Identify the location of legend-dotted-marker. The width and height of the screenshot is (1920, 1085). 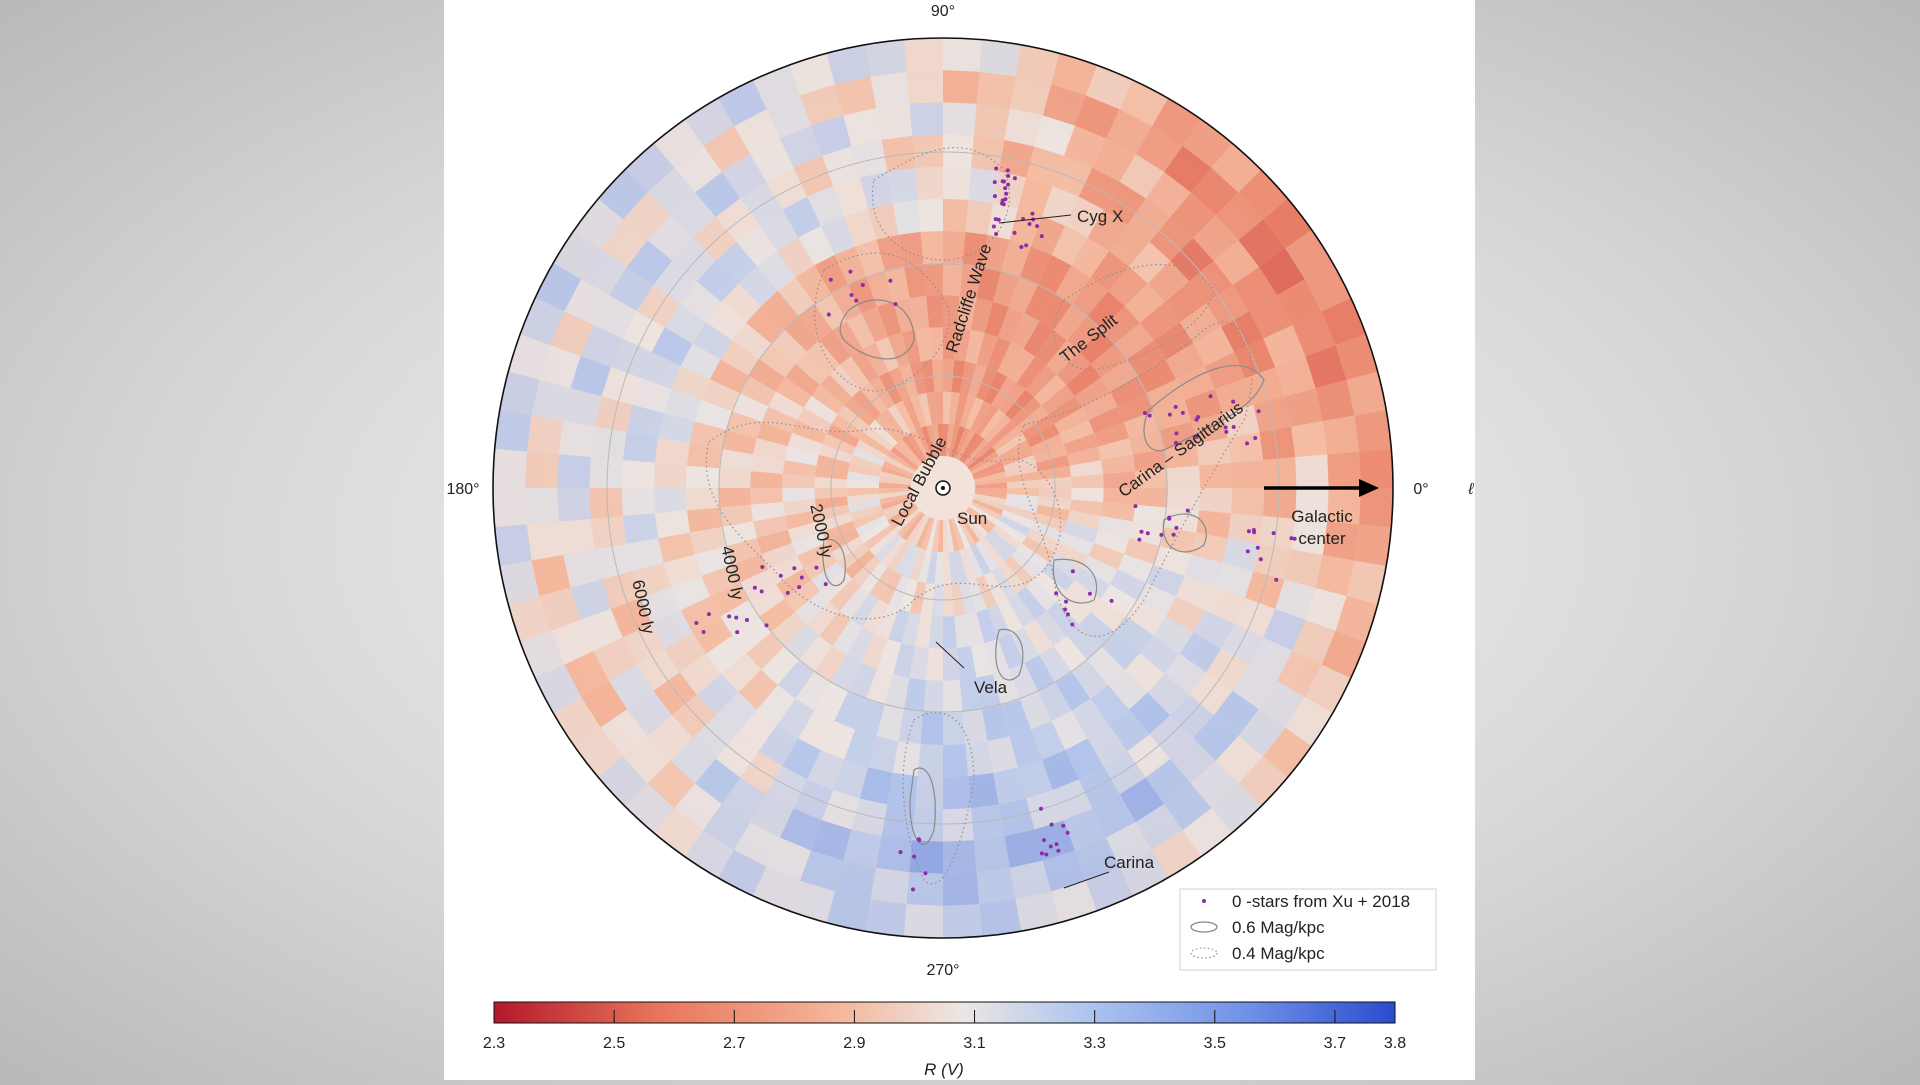
(1204, 953).